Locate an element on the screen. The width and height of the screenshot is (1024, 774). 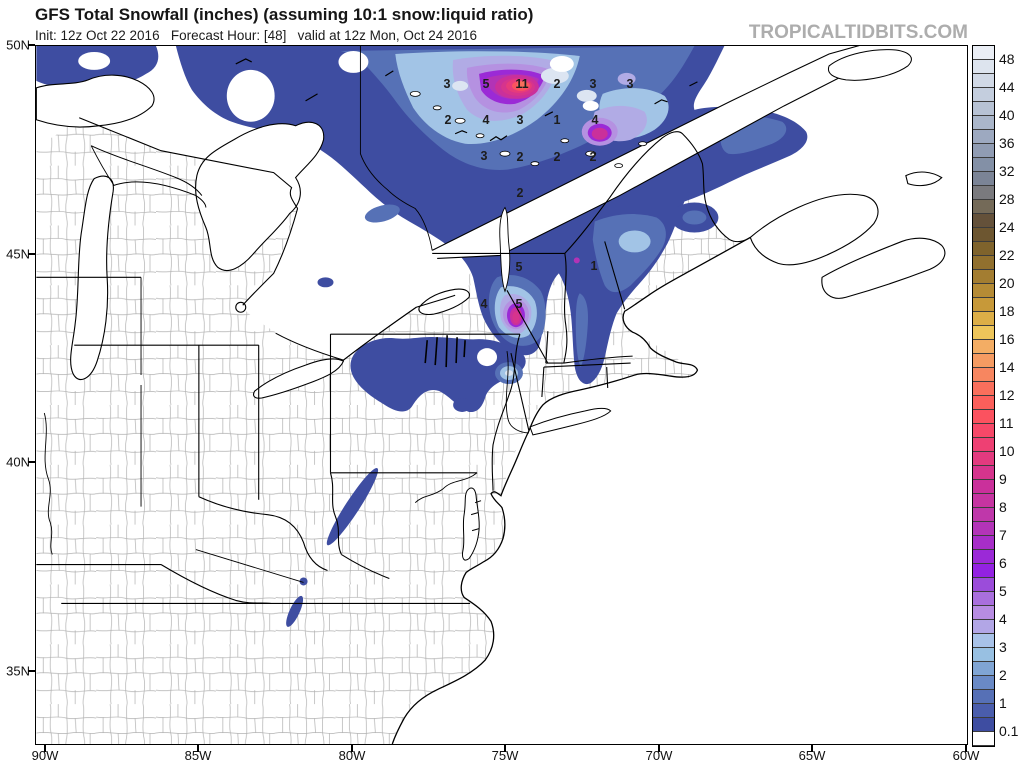
colorbar-tick-label: 8 is located at coordinates (1003, 507).